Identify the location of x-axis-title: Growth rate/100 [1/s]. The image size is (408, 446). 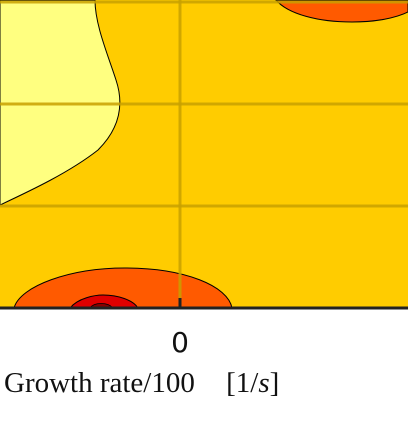
(141, 383).